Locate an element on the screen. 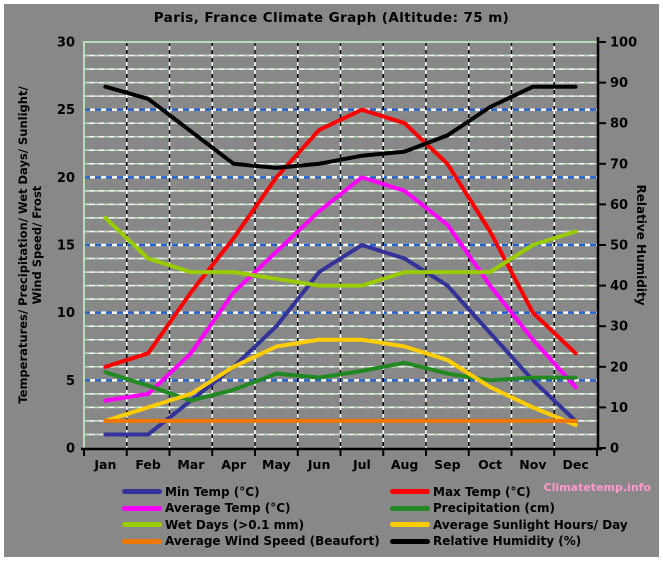  right-axis-tick-label: 20 is located at coordinates (619, 367).